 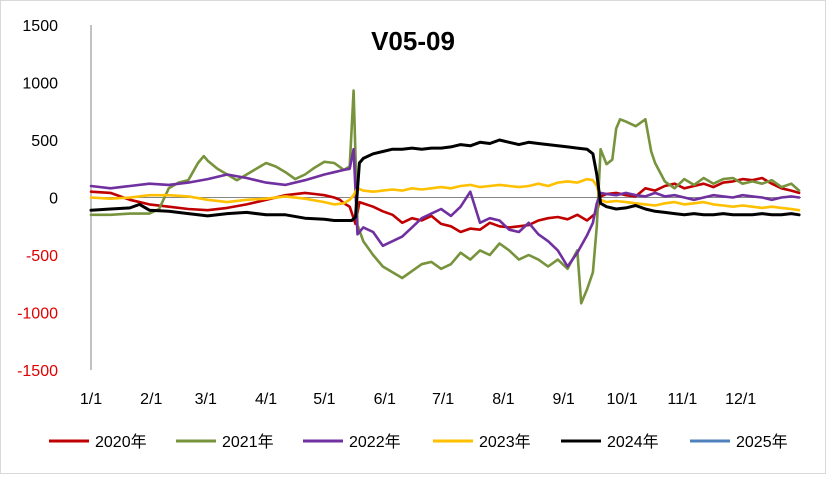 I want to click on y-axis-ticks: 1500 1000 500 0 -500 -1000 -1500, so click(x=37, y=199).